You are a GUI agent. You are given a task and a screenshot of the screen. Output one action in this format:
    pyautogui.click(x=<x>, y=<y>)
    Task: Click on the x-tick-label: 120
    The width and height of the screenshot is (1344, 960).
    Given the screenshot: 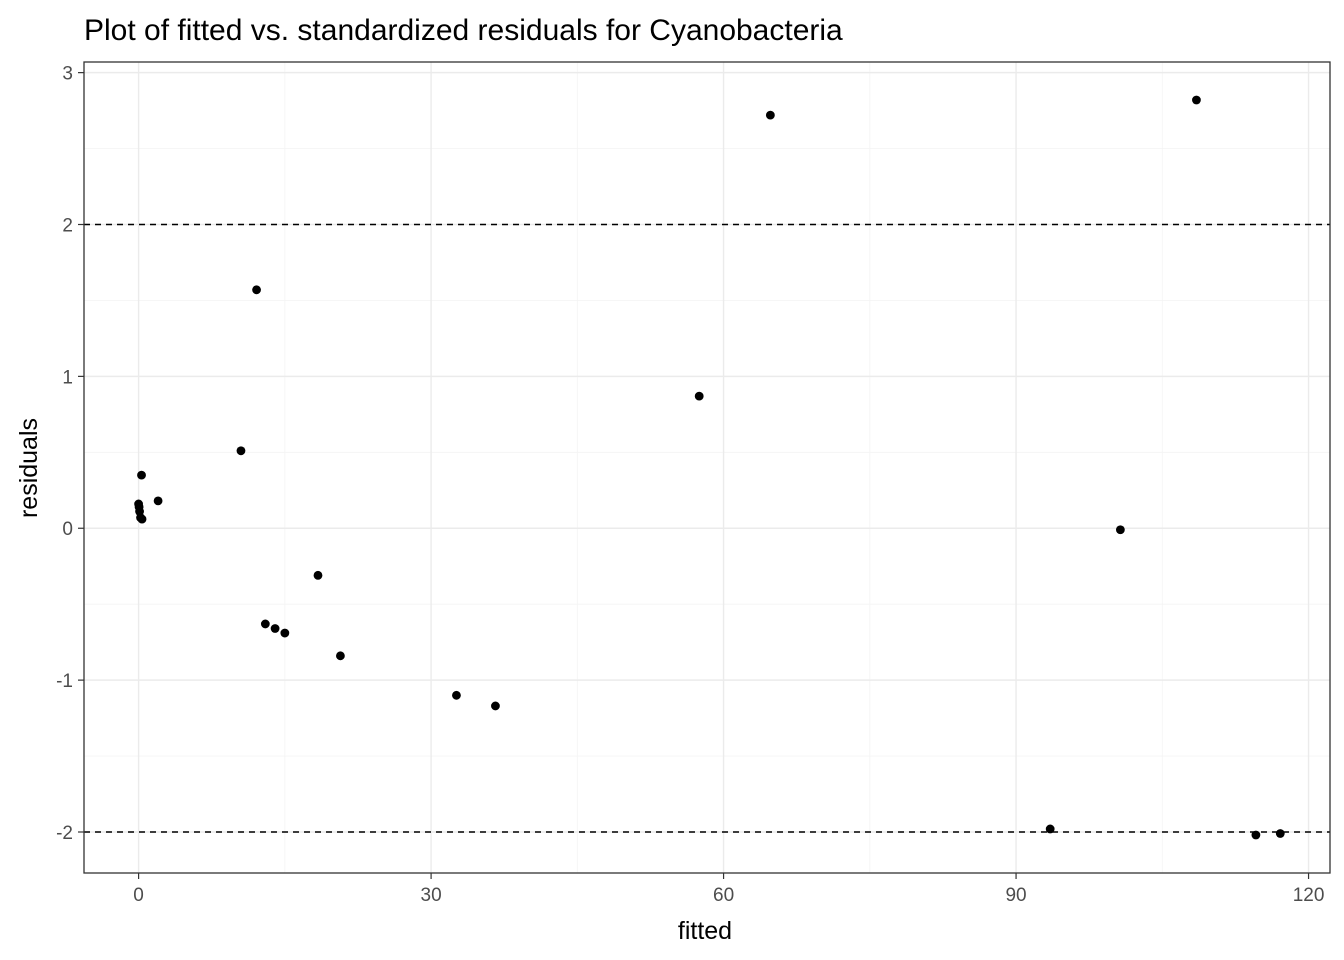 What is the action you would take?
    pyautogui.click(x=1309, y=895)
    